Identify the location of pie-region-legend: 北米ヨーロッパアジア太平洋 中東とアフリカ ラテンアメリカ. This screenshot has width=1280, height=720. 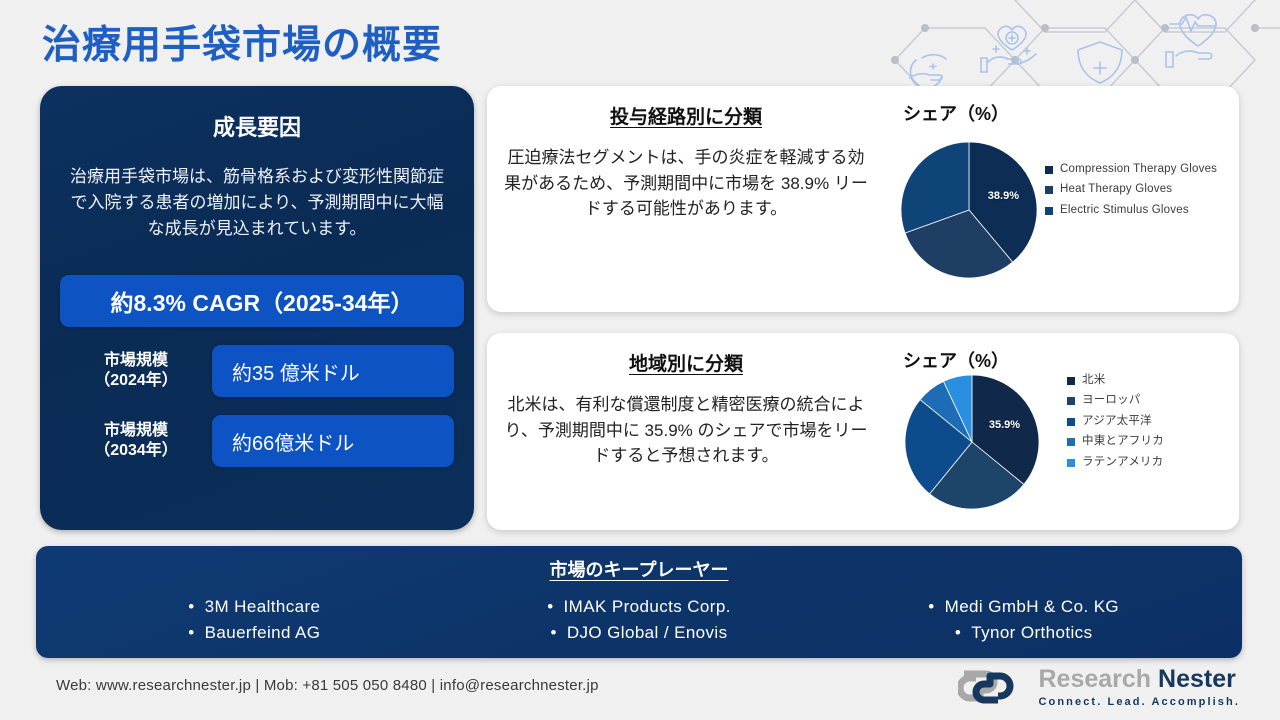
(1142, 424).